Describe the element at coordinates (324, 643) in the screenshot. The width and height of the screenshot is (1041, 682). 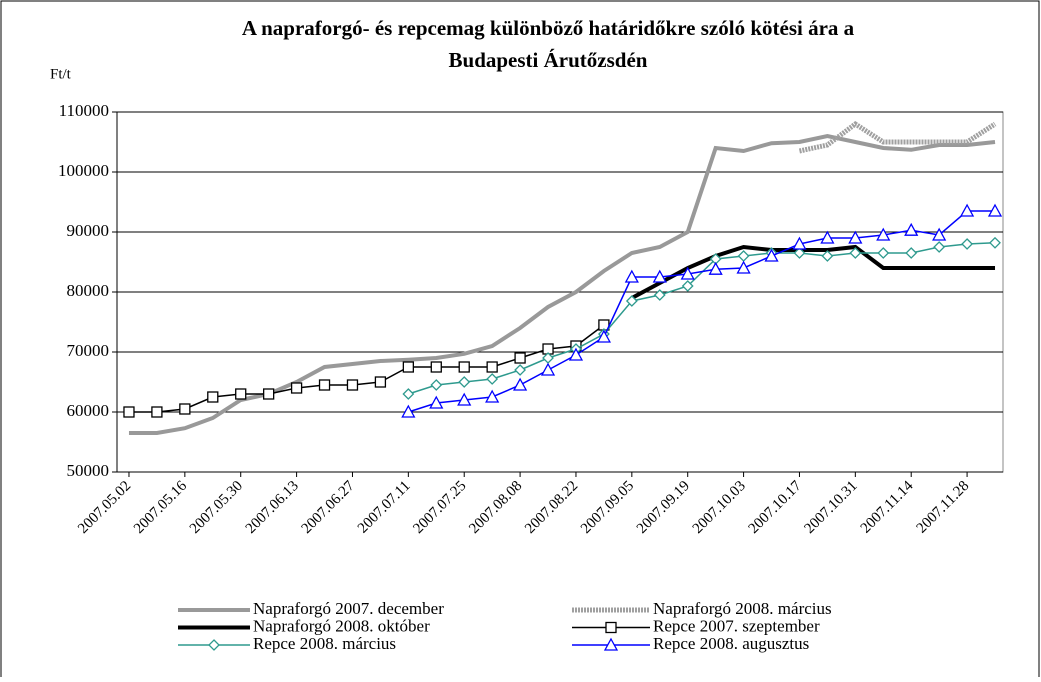
I see `legend-label: Repce 2008. március` at that location.